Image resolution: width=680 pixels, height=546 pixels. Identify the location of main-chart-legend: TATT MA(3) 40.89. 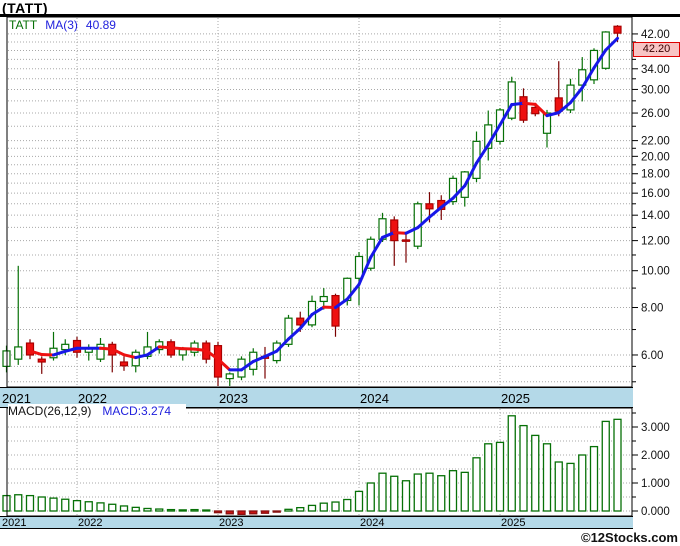
(66, 25).